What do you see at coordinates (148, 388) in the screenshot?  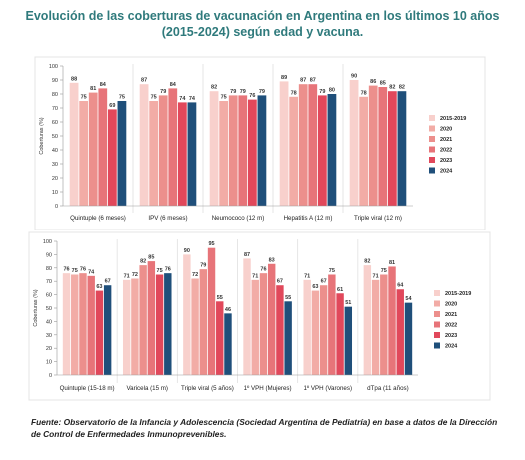 I see `category-label: Varicela (15 m)` at bounding box center [148, 388].